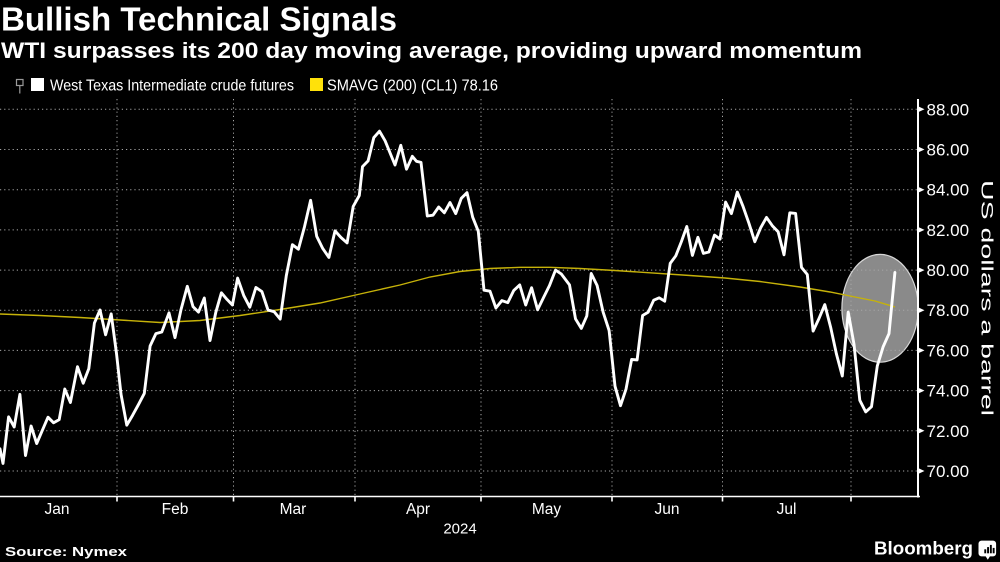 The image size is (1000, 562). I want to click on svg-text: Mar, so click(293, 509).